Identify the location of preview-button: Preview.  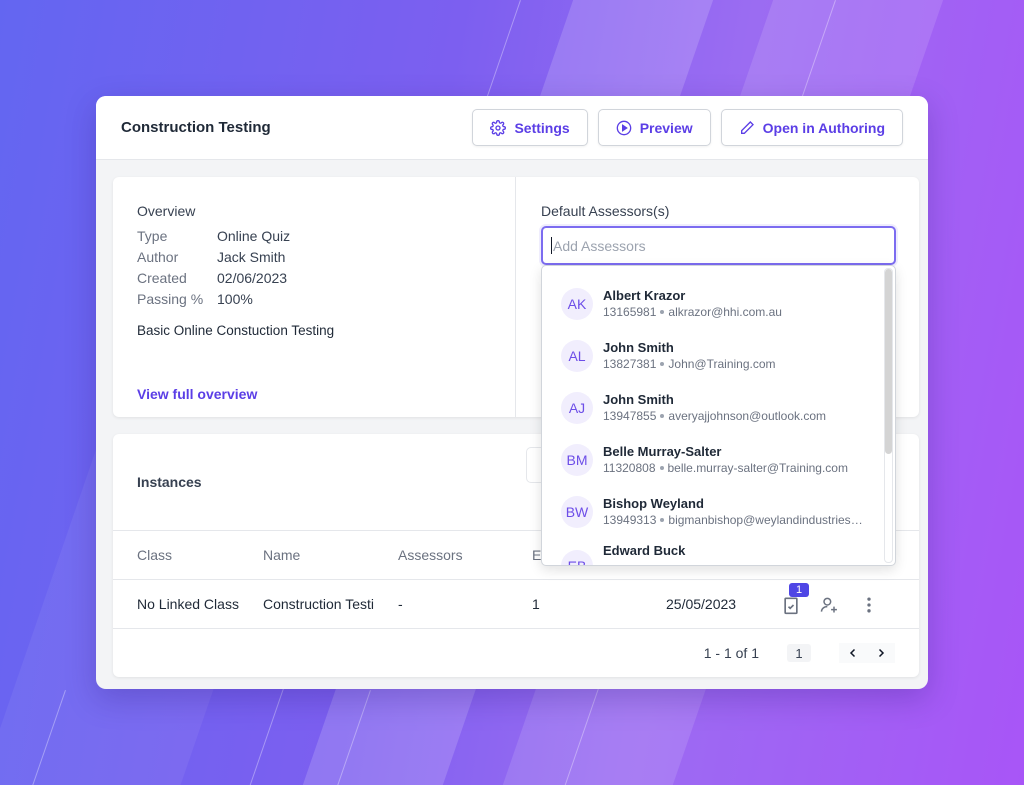
(654, 127).